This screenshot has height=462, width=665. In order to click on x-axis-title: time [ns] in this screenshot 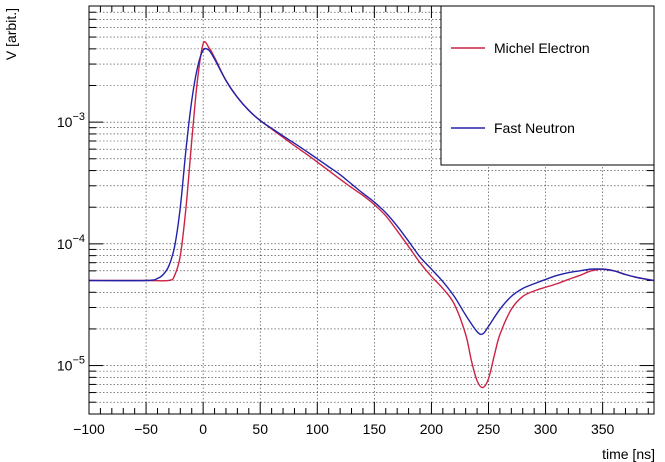, I will do `click(628, 454)`.